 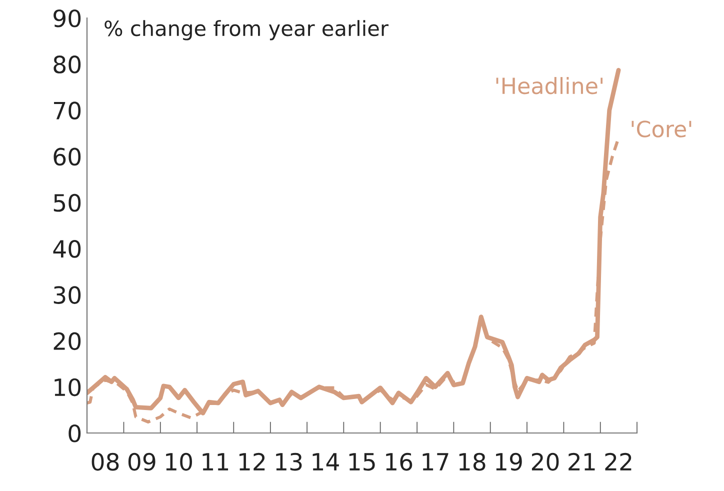 What do you see at coordinates (179, 461) in the screenshot?
I see `x-tick-label: 10` at bounding box center [179, 461].